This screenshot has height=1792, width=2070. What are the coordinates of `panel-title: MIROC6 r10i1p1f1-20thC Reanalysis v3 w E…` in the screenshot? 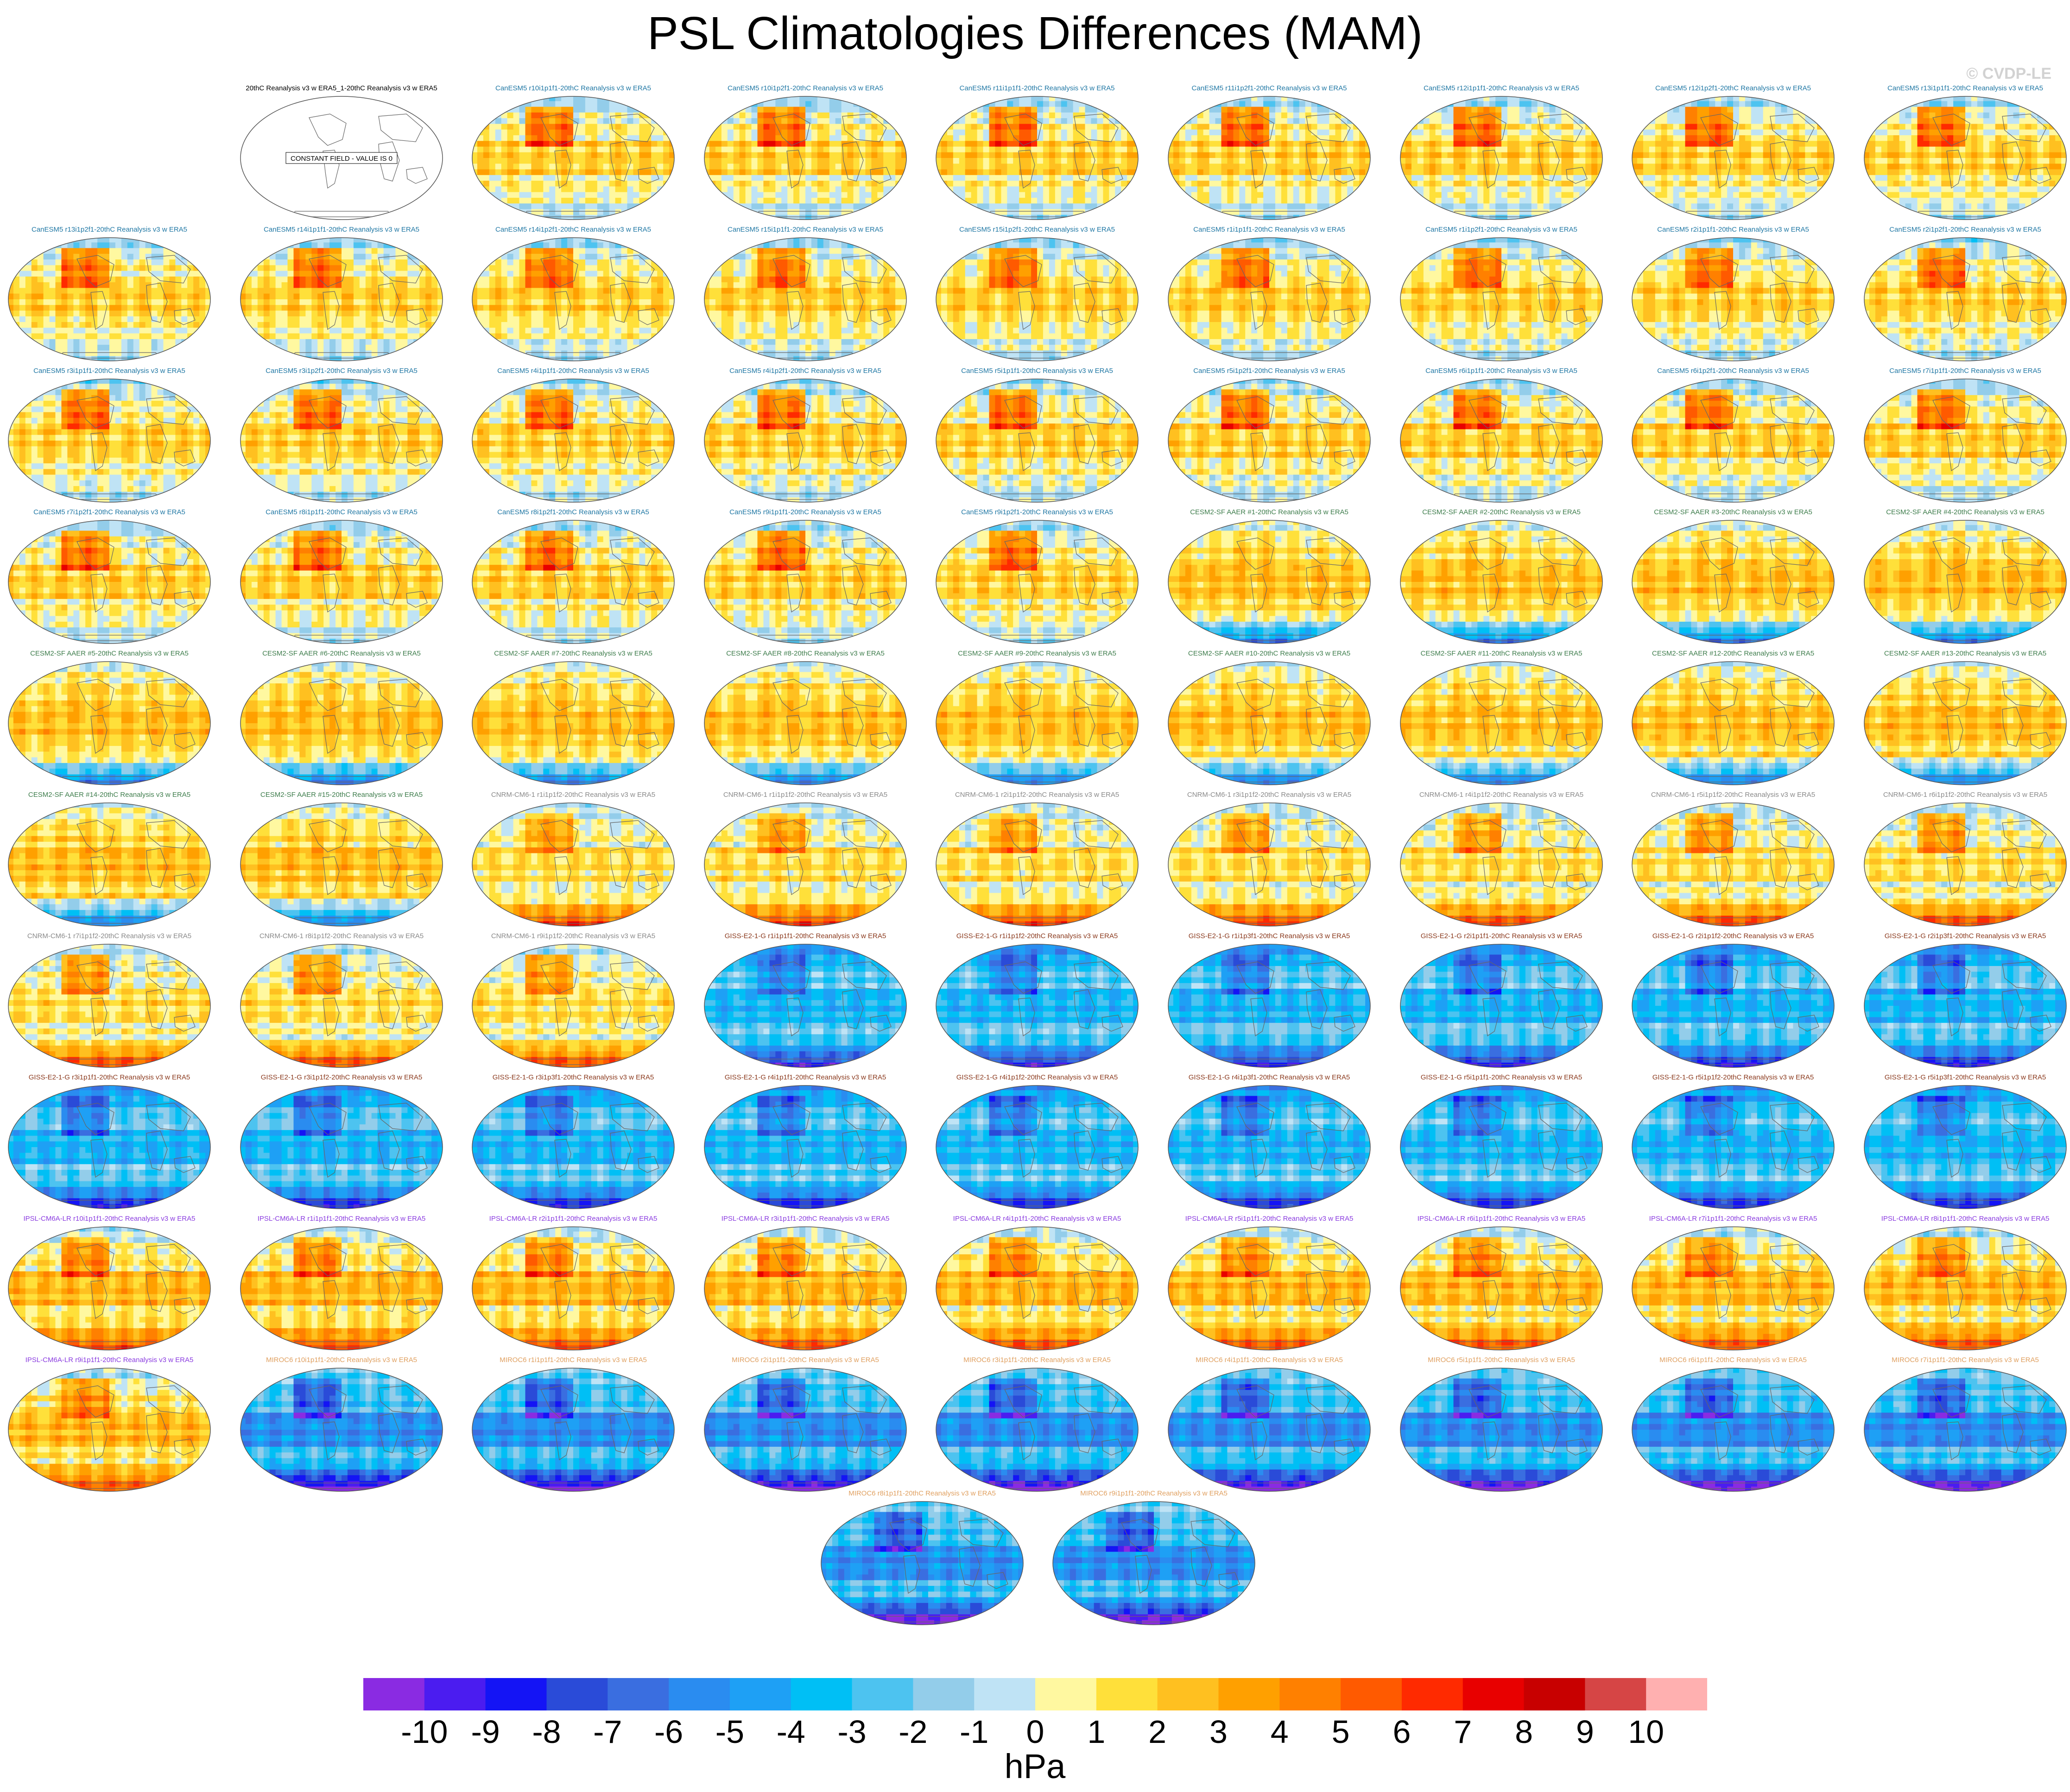 It's located at (341, 1360).